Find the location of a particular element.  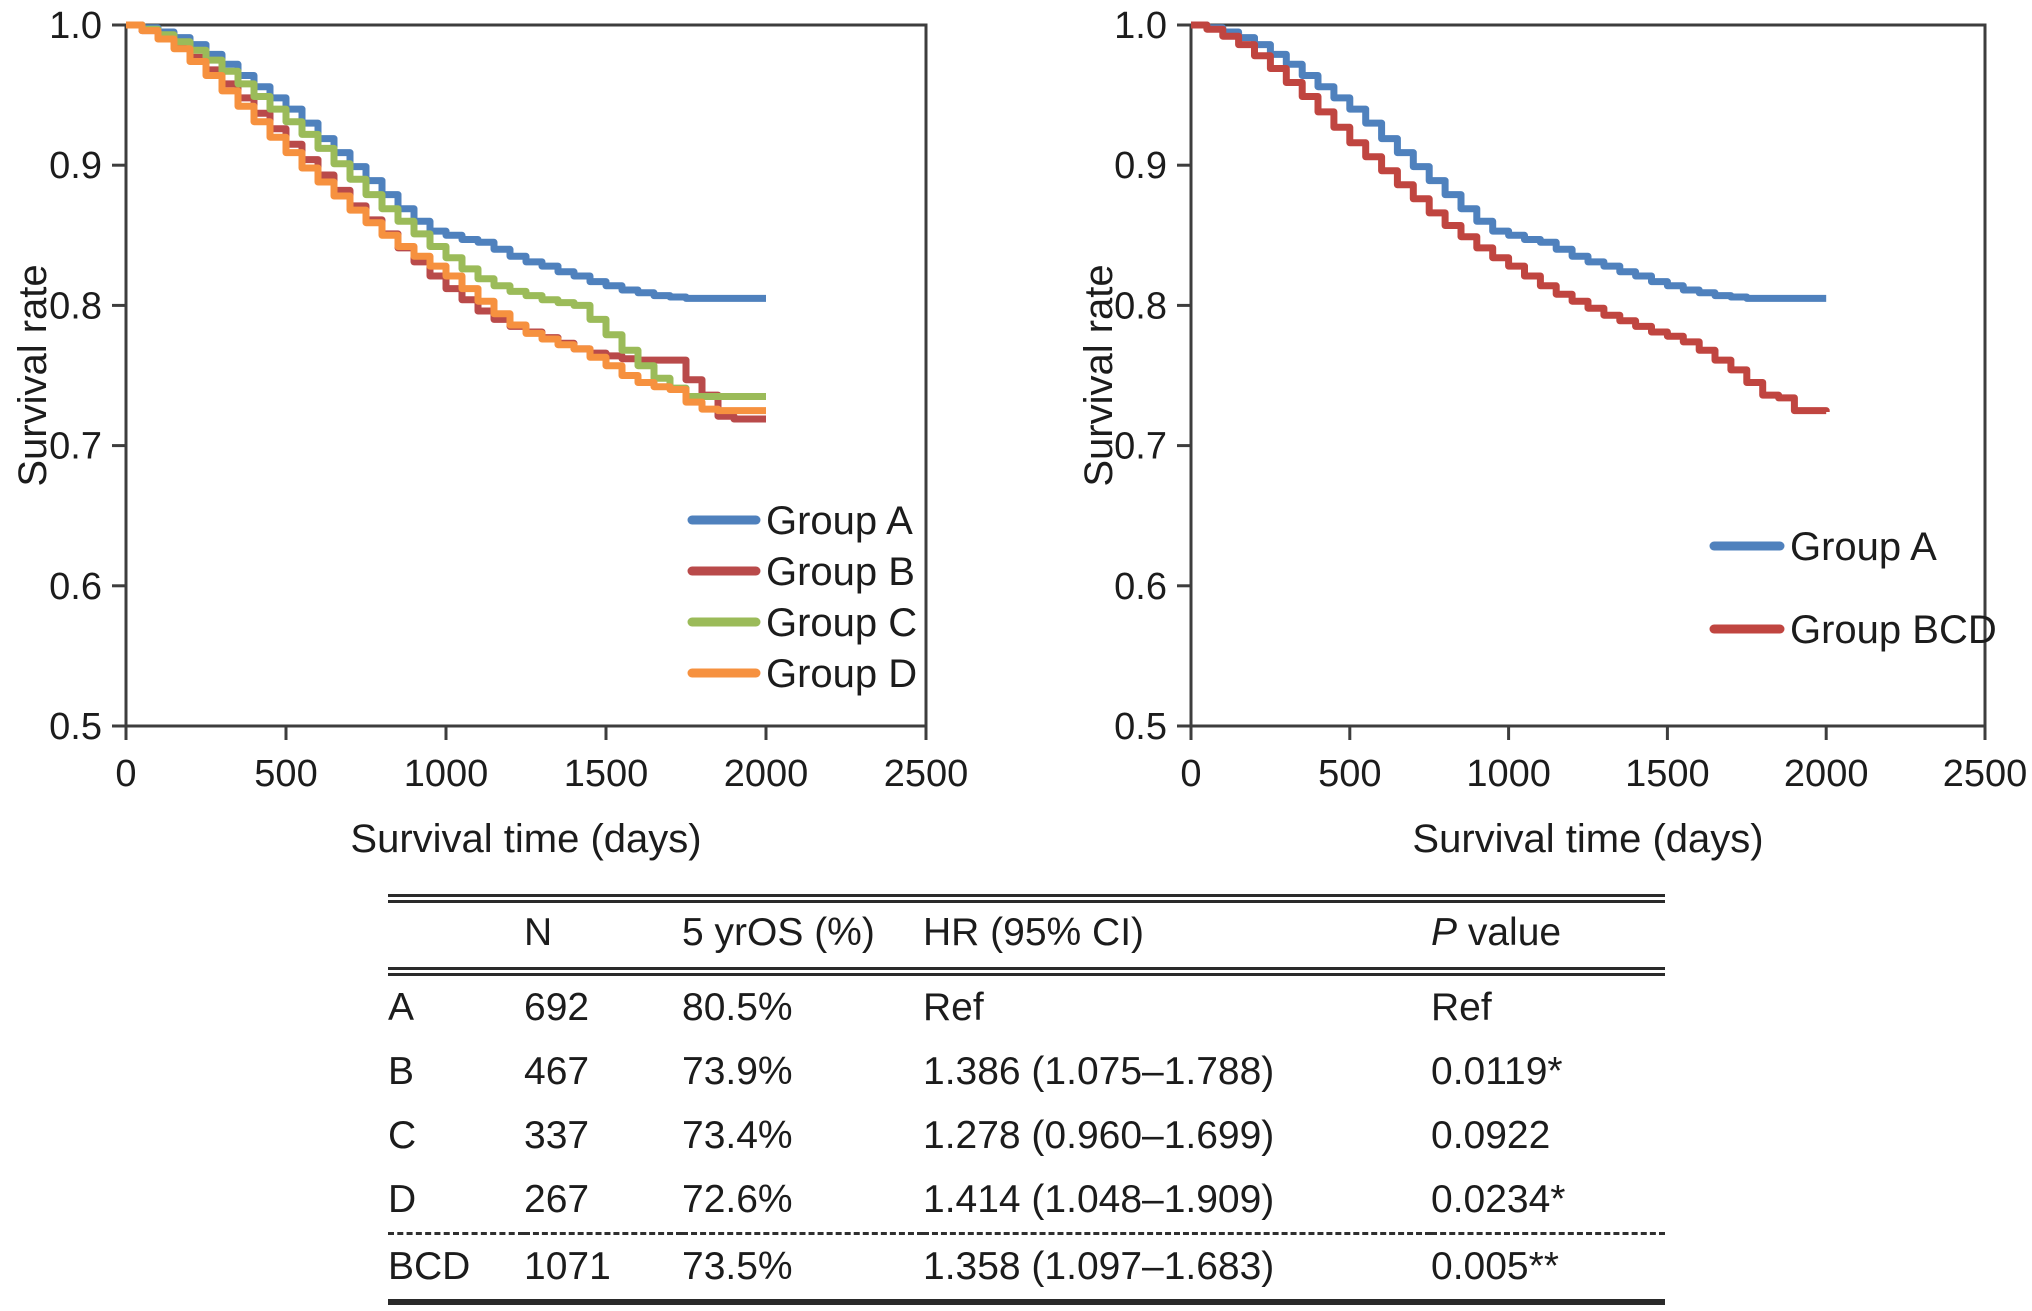

p-cell: 0.0234* is located at coordinates (1498, 1199).